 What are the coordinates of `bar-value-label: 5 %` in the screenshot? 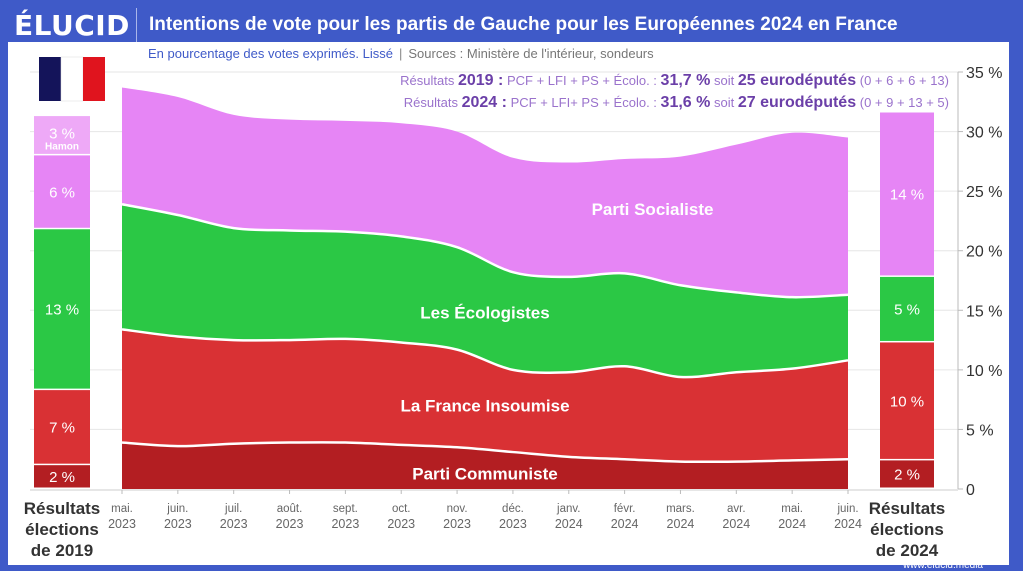 It's located at (907, 310).